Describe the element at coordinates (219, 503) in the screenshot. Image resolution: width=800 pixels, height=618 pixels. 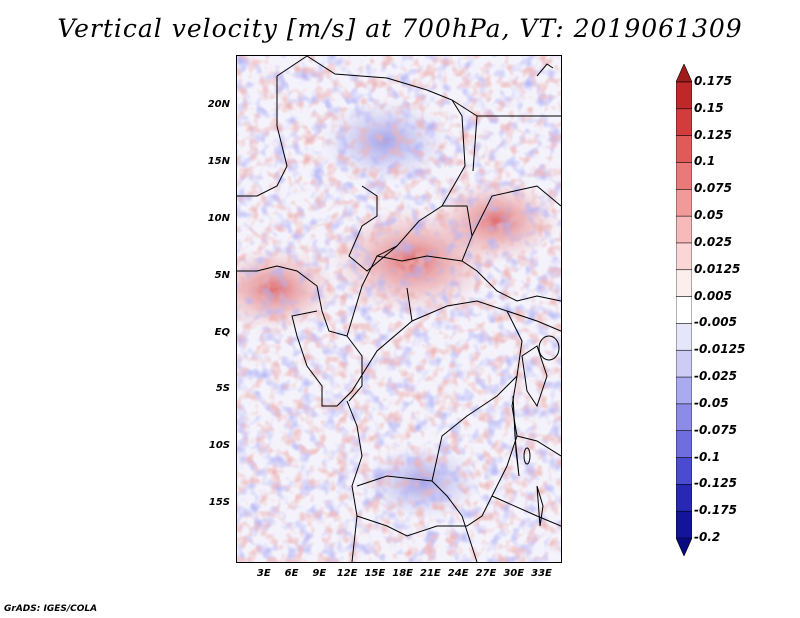
I see `lat-label: 15S` at that location.